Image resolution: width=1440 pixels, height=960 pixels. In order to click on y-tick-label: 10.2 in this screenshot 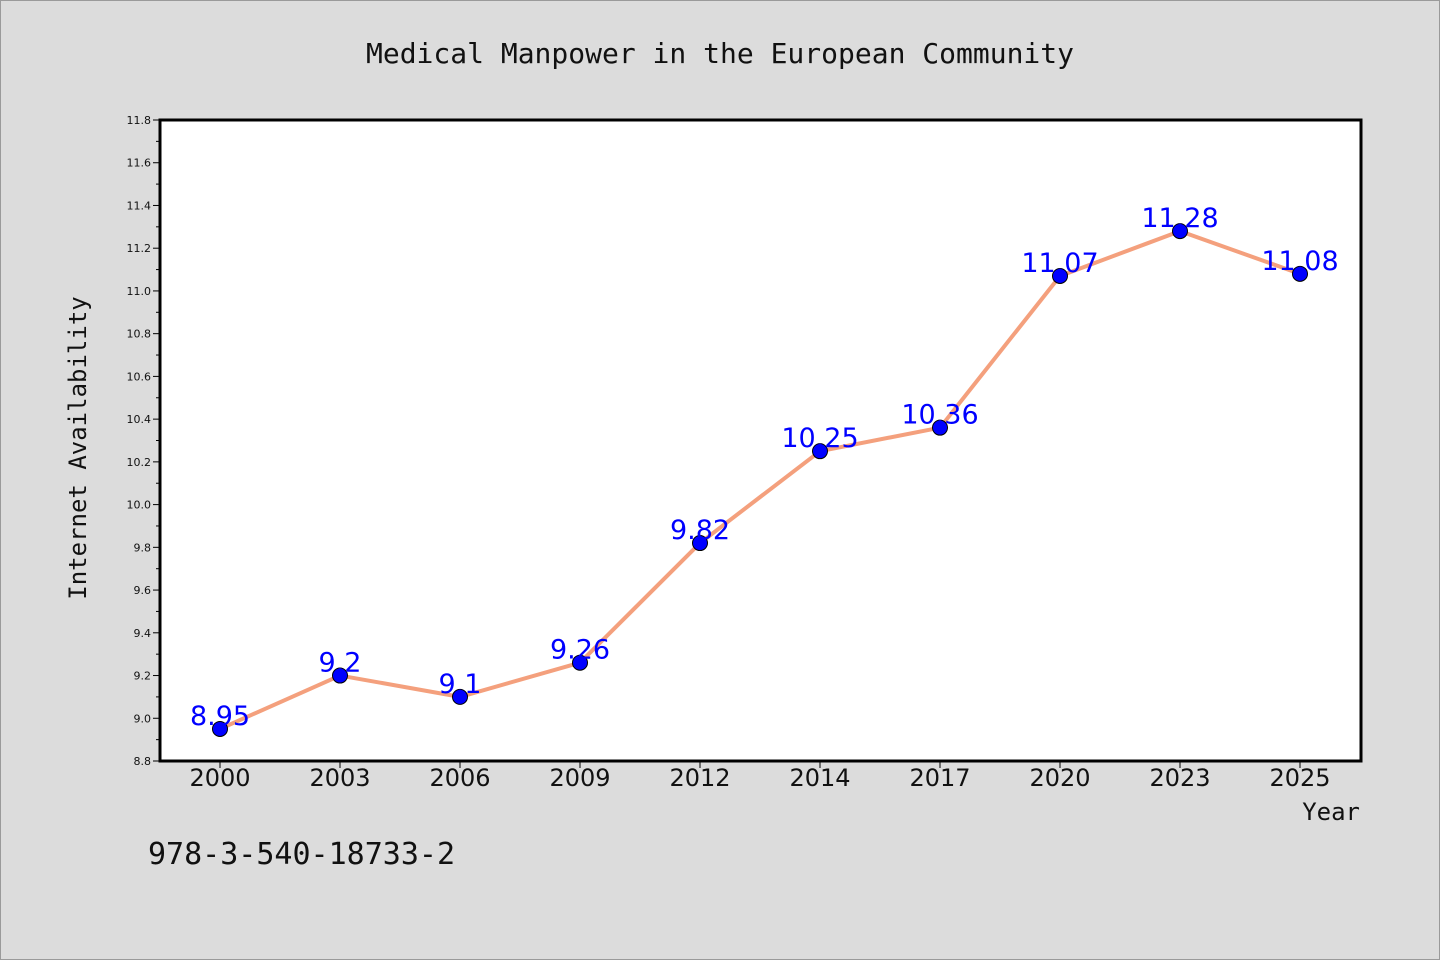, I will do `click(139, 462)`.